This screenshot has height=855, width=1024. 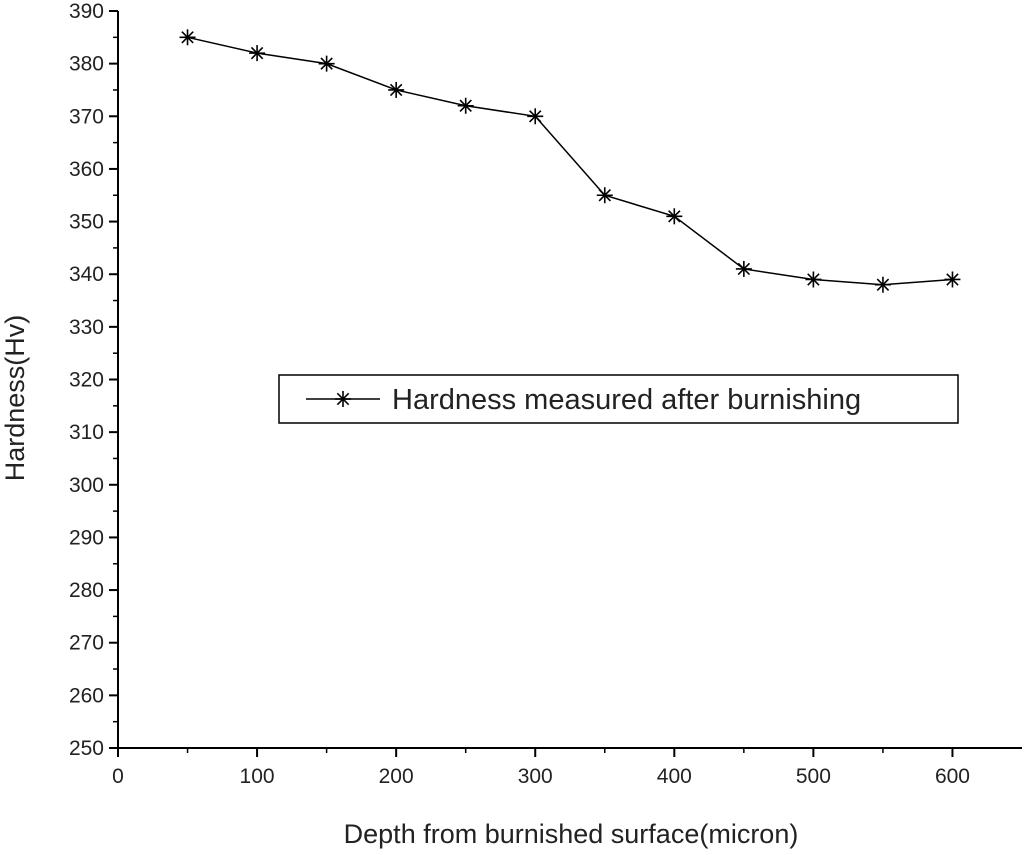 I want to click on x-axis-title: Depth from burnished surface(micron), so click(x=571, y=834).